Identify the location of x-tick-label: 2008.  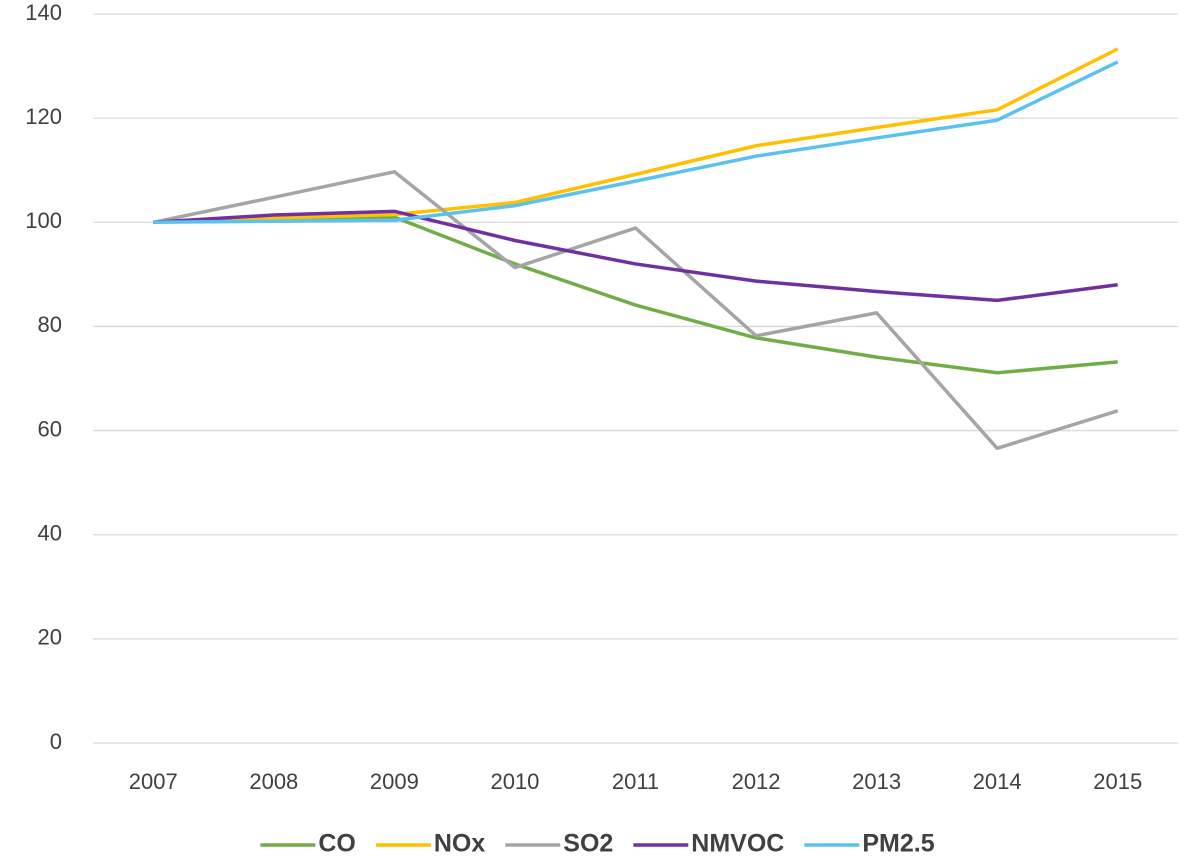
(273, 781).